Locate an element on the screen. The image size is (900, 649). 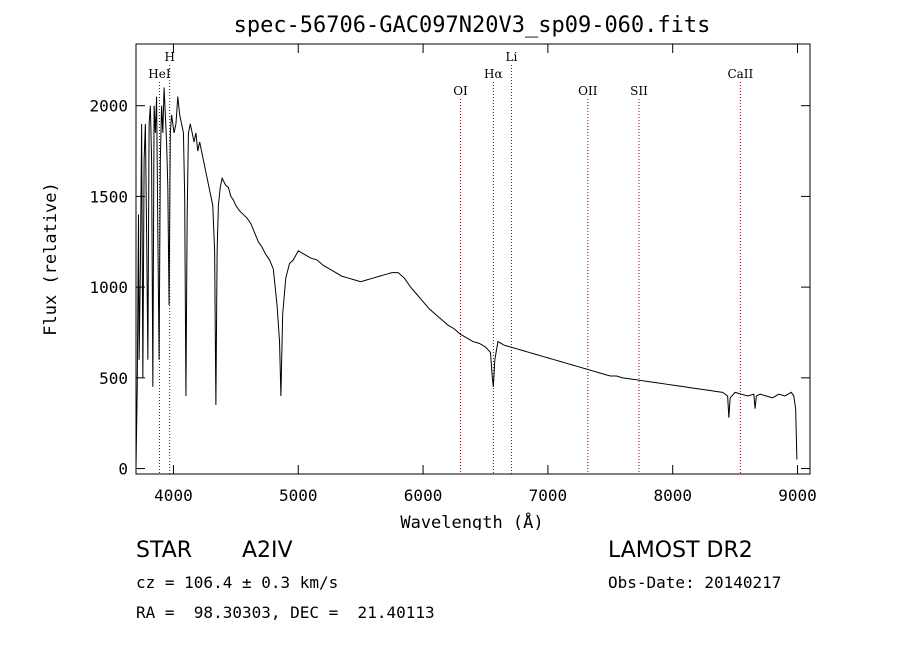
spectral-line-label: CaII is located at coordinates (740, 74).